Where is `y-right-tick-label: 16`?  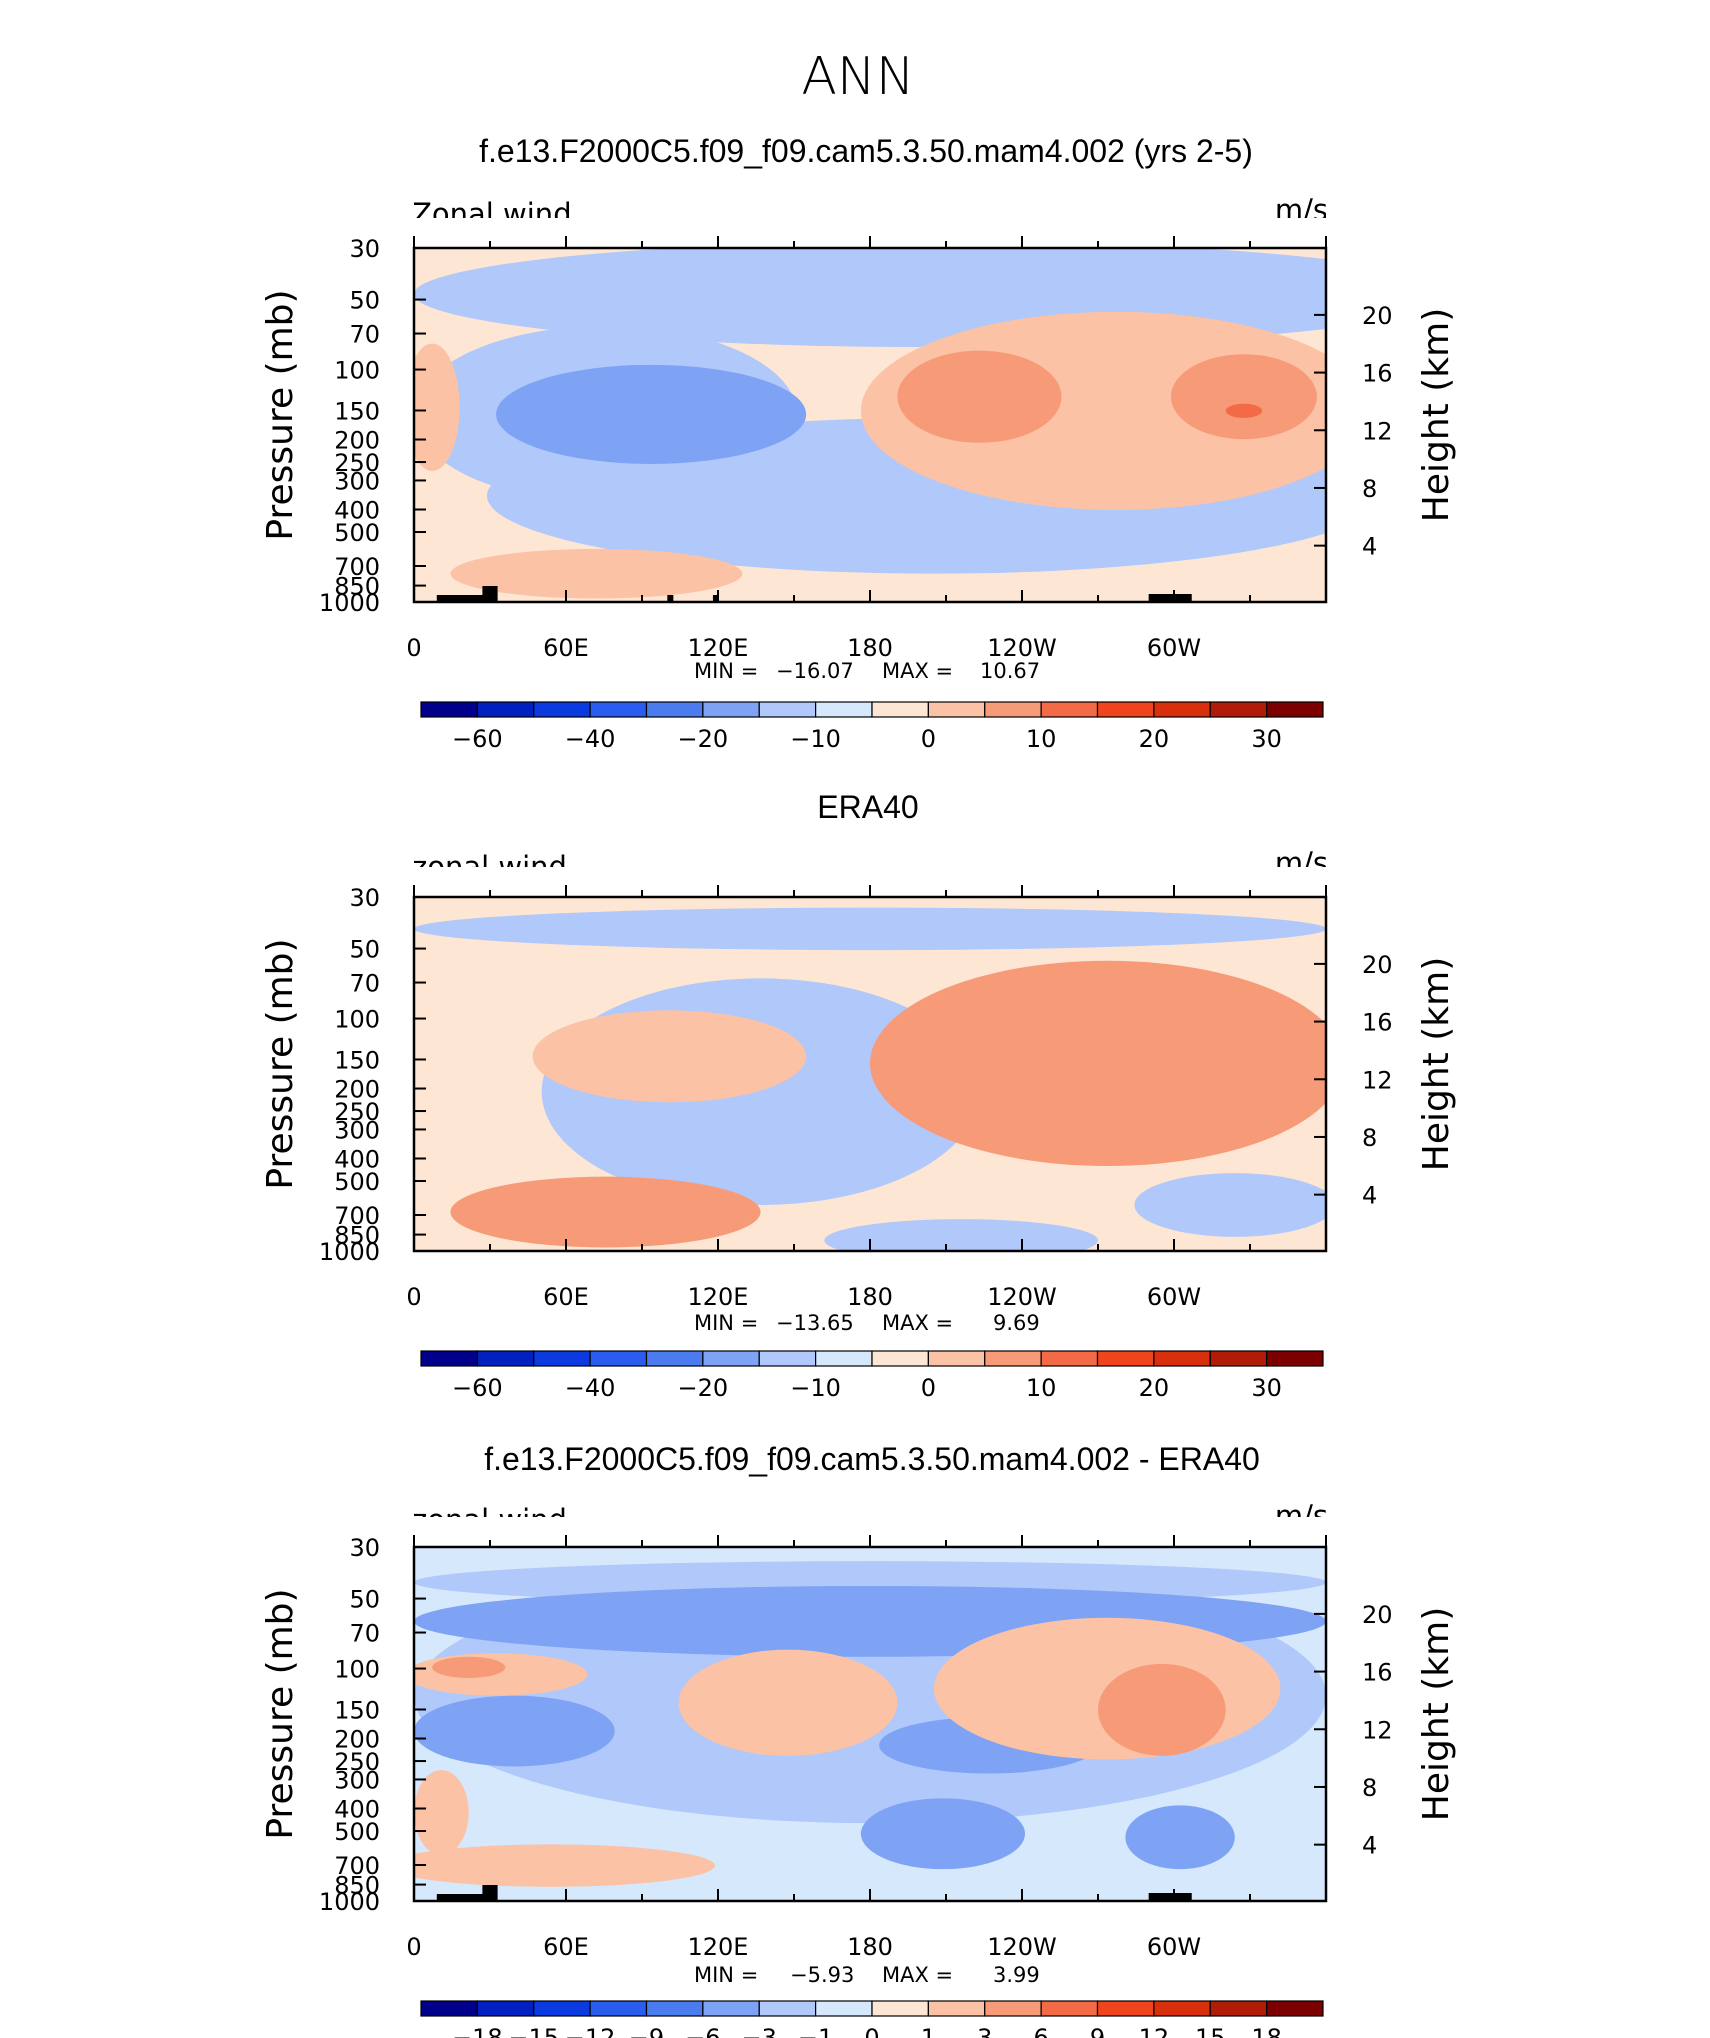 y-right-tick-label: 16 is located at coordinates (1377, 374).